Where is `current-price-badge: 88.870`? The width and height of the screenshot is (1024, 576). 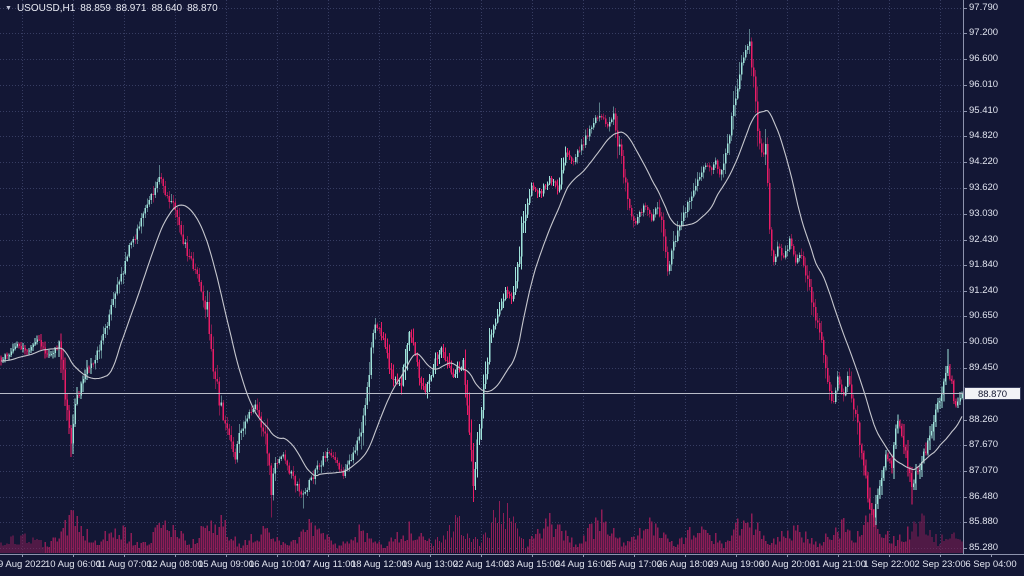
current-price-badge: 88.870 is located at coordinates (992, 393).